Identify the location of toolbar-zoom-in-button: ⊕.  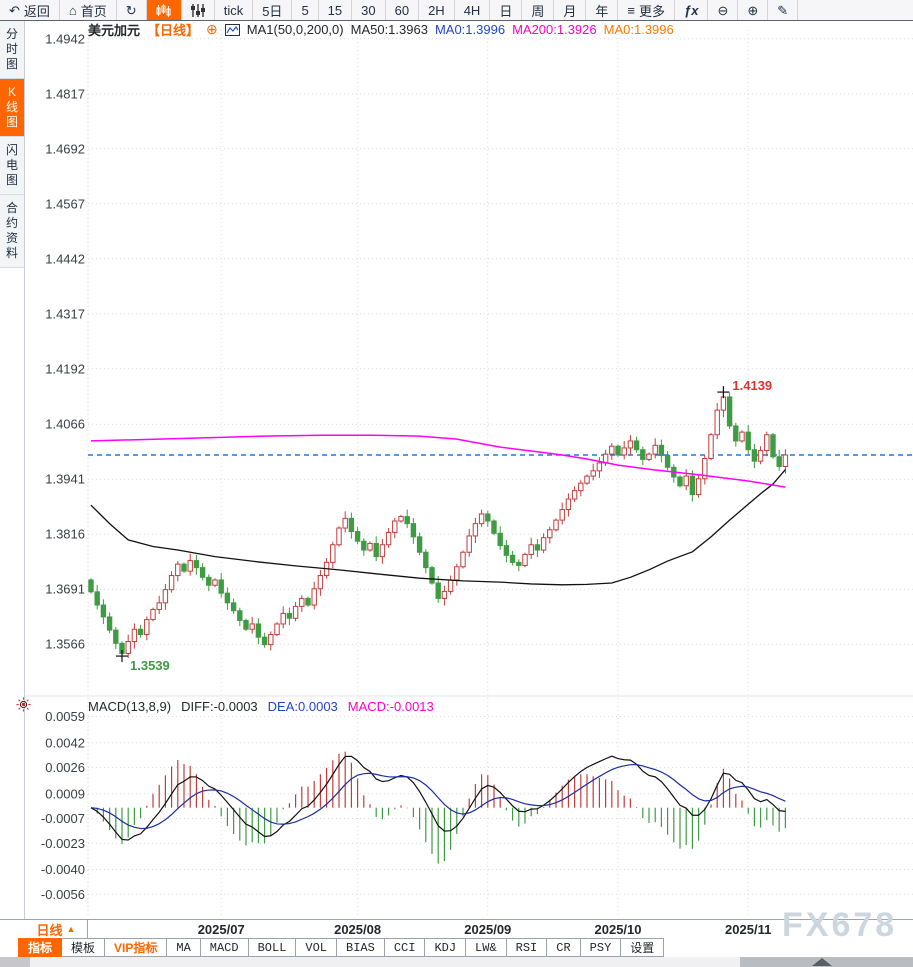
(753, 10).